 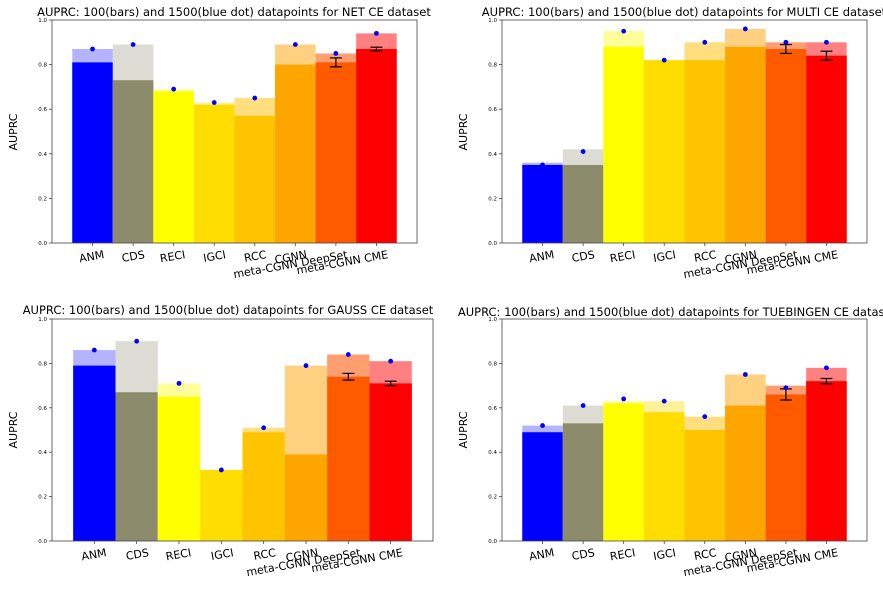 I want to click on y-tick-label-net-3: 0.6, so click(x=42, y=110).